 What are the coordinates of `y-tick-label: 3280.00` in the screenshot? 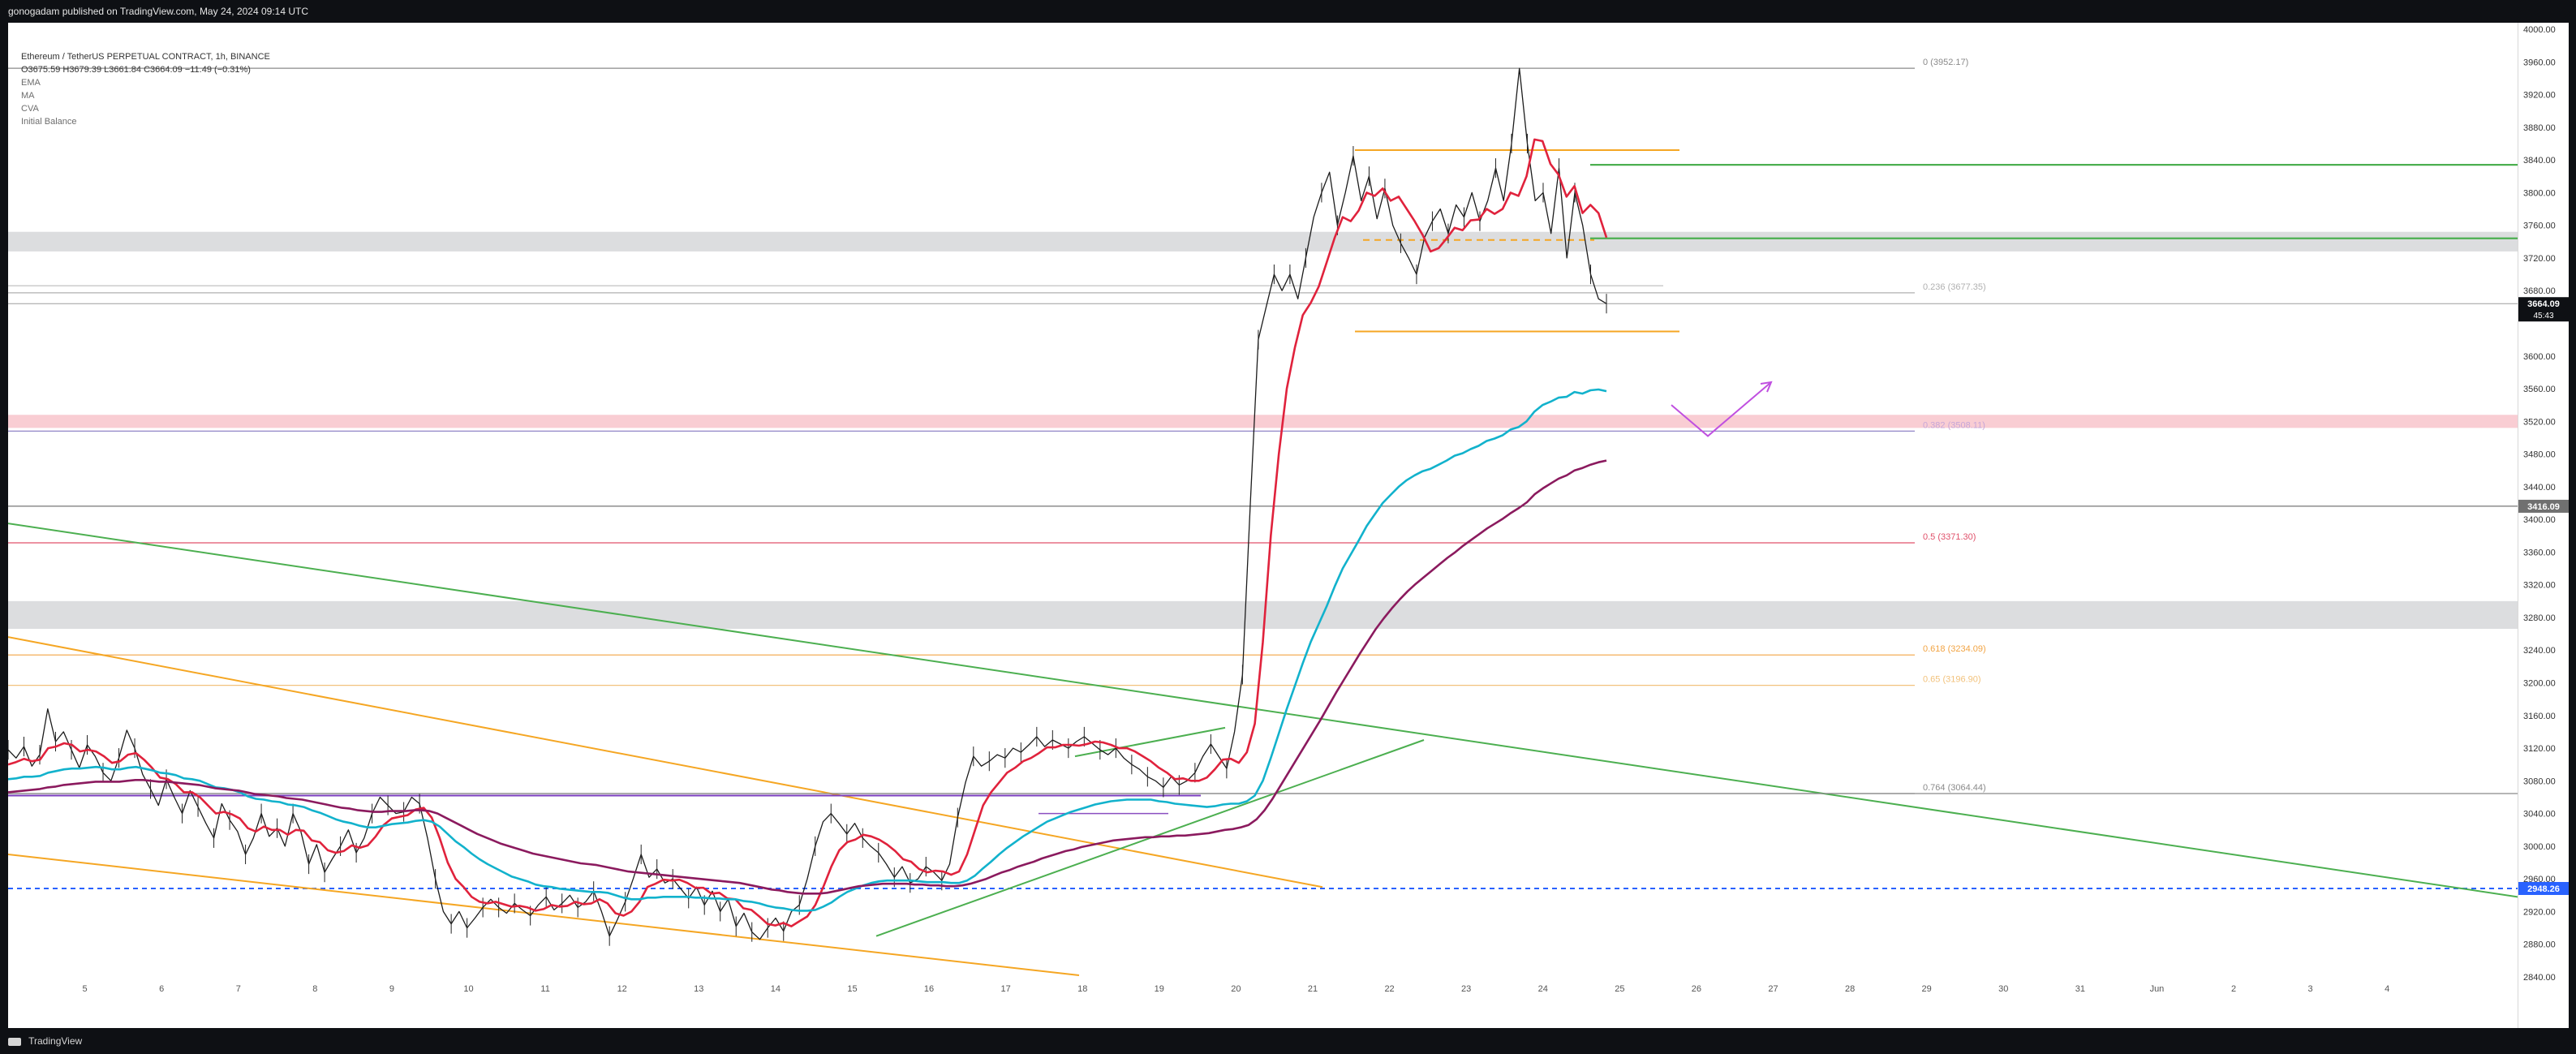 It's located at (2539, 618).